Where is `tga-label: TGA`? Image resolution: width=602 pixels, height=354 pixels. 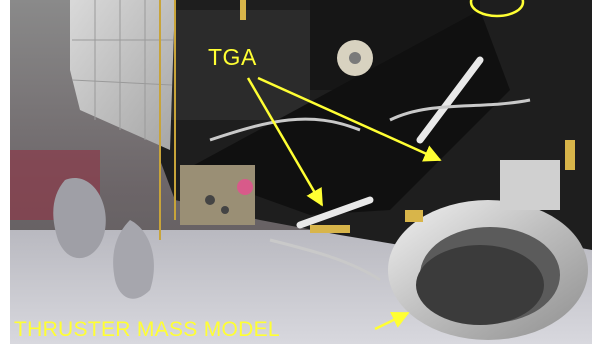
tga-label: TGA is located at coordinates (232, 57).